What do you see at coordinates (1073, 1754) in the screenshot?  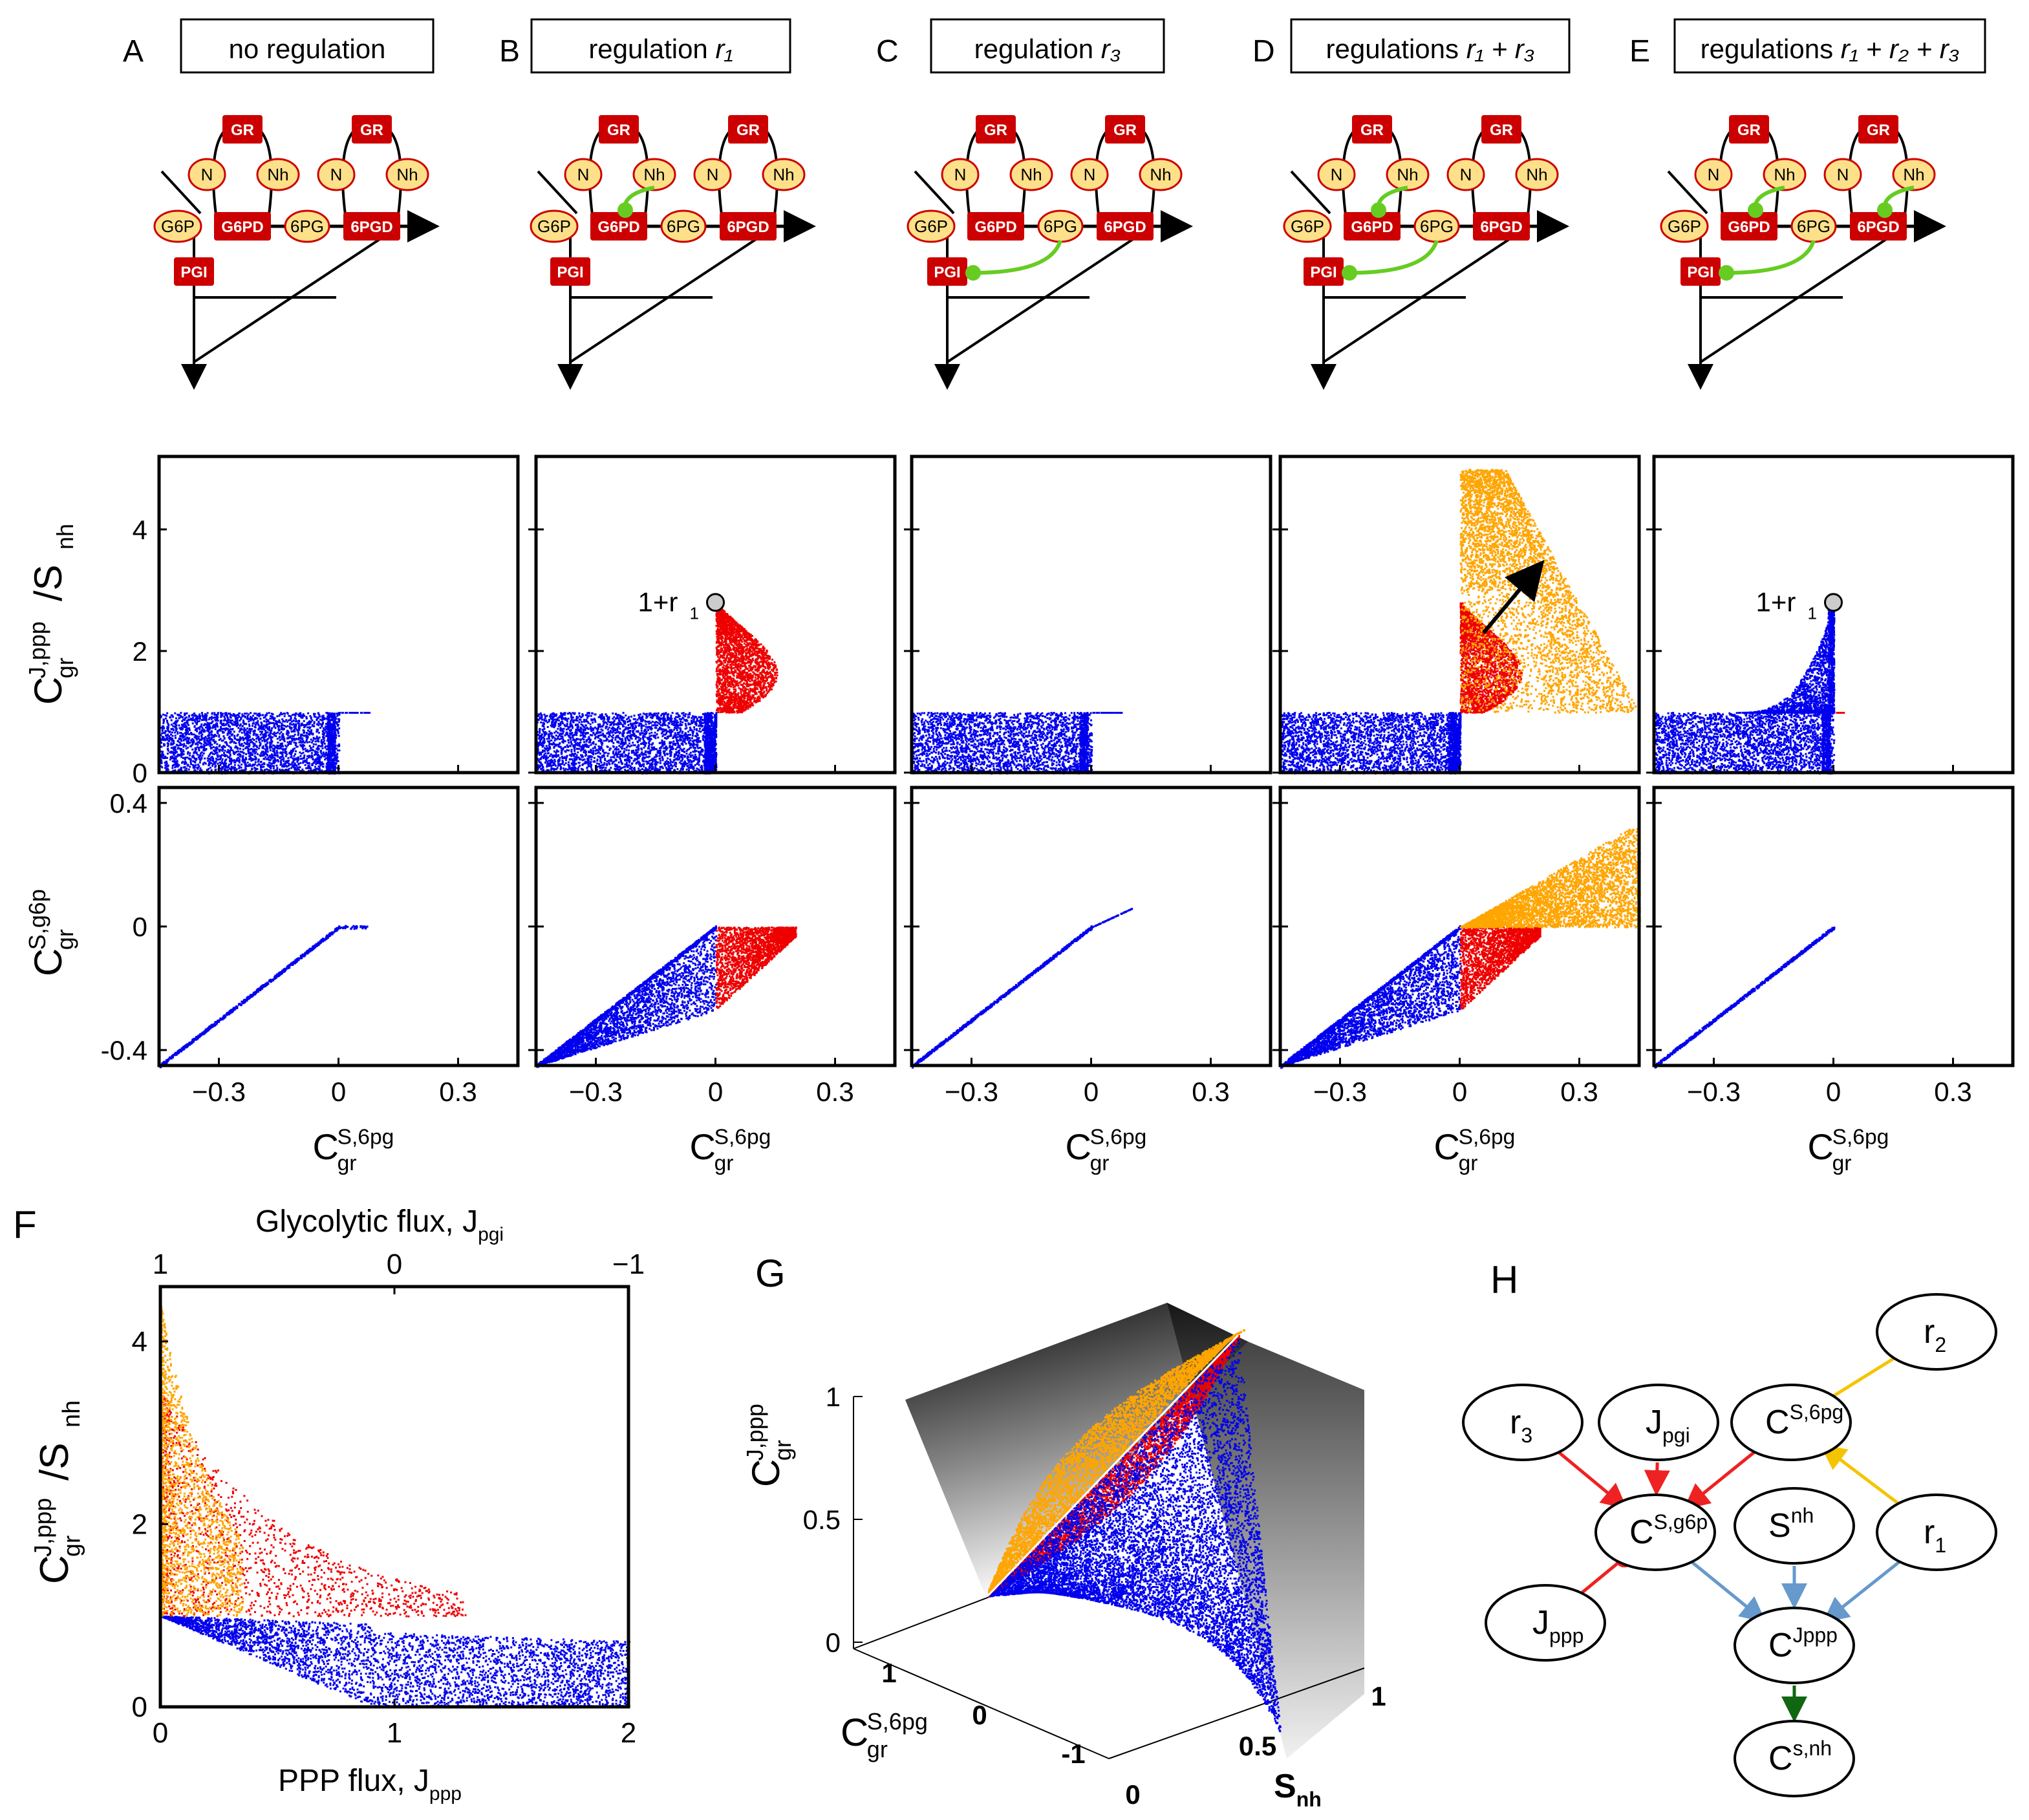 I see `x-tick-label: -1` at bounding box center [1073, 1754].